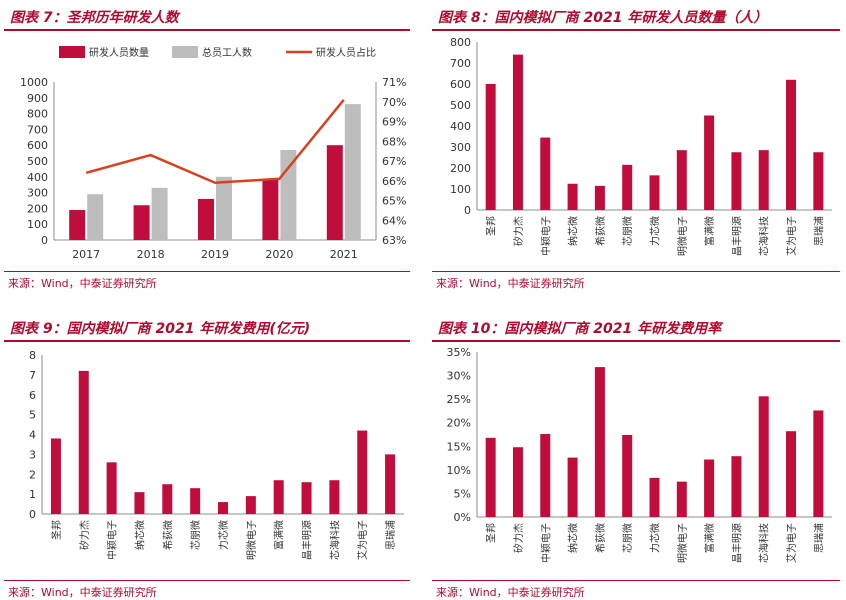 Image resolution: width=846 pixels, height=600 pixels. Describe the element at coordinates (460, 84) in the screenshot. I see `y-tick-label: 600` at that location.